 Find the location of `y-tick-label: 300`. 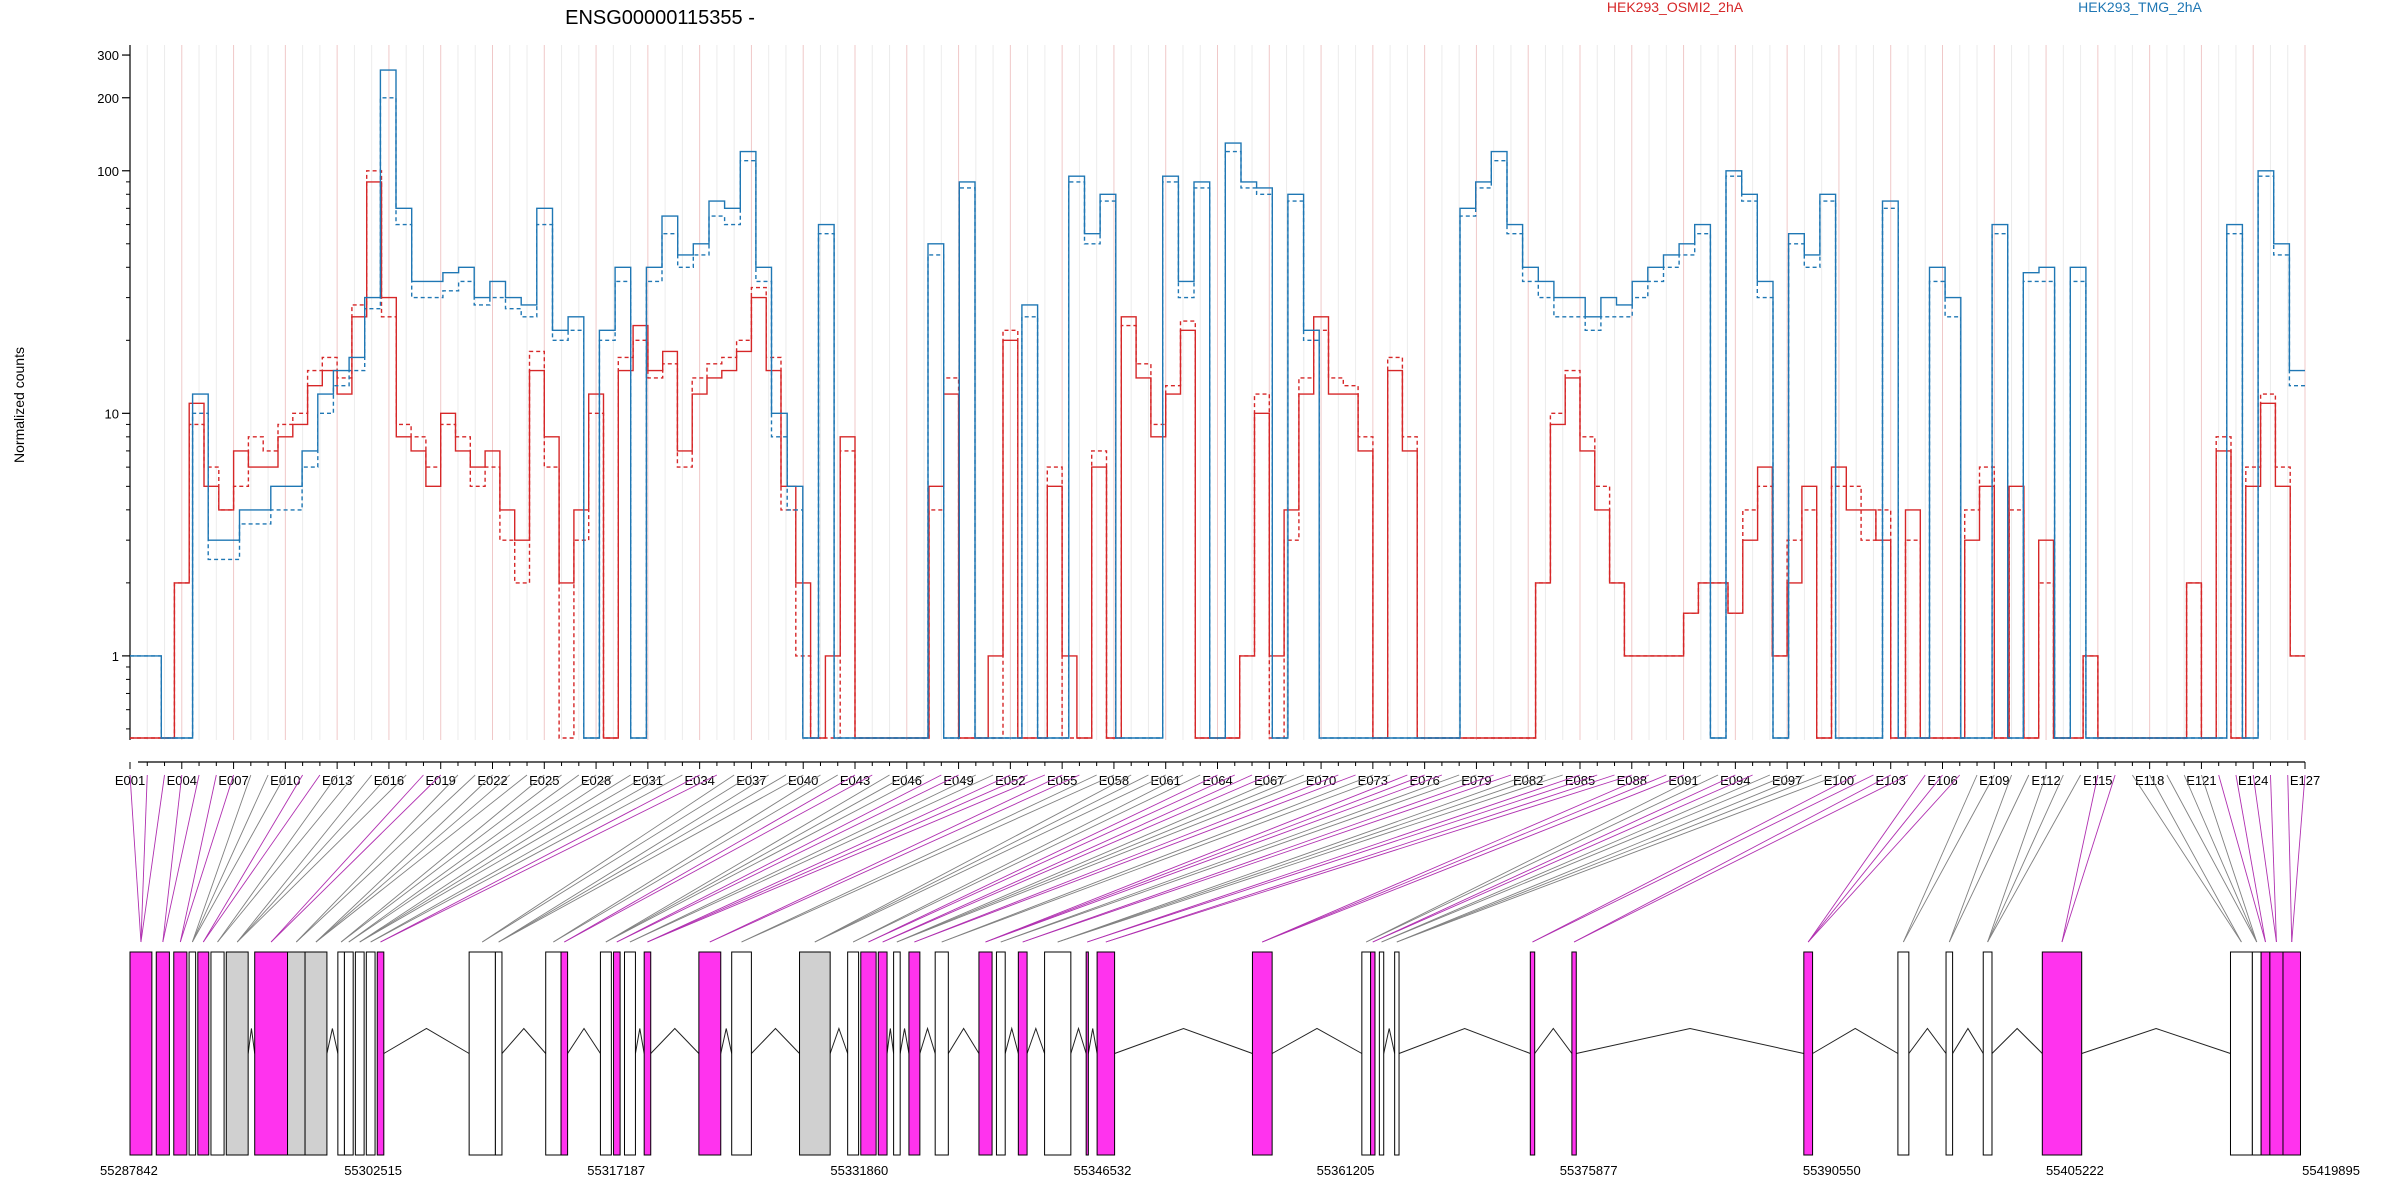

y-tick-label: 300 is located at coordinates (108, 55).